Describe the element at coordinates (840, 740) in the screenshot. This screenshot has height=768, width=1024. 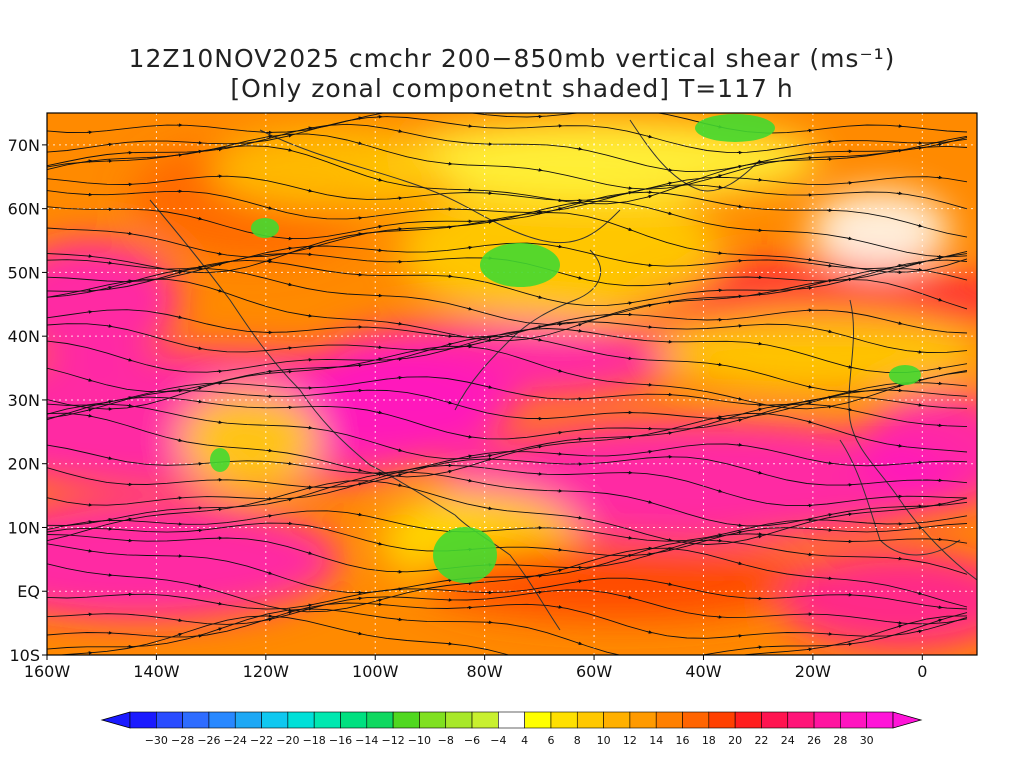
I see `colorbar-label: 28` at that location.